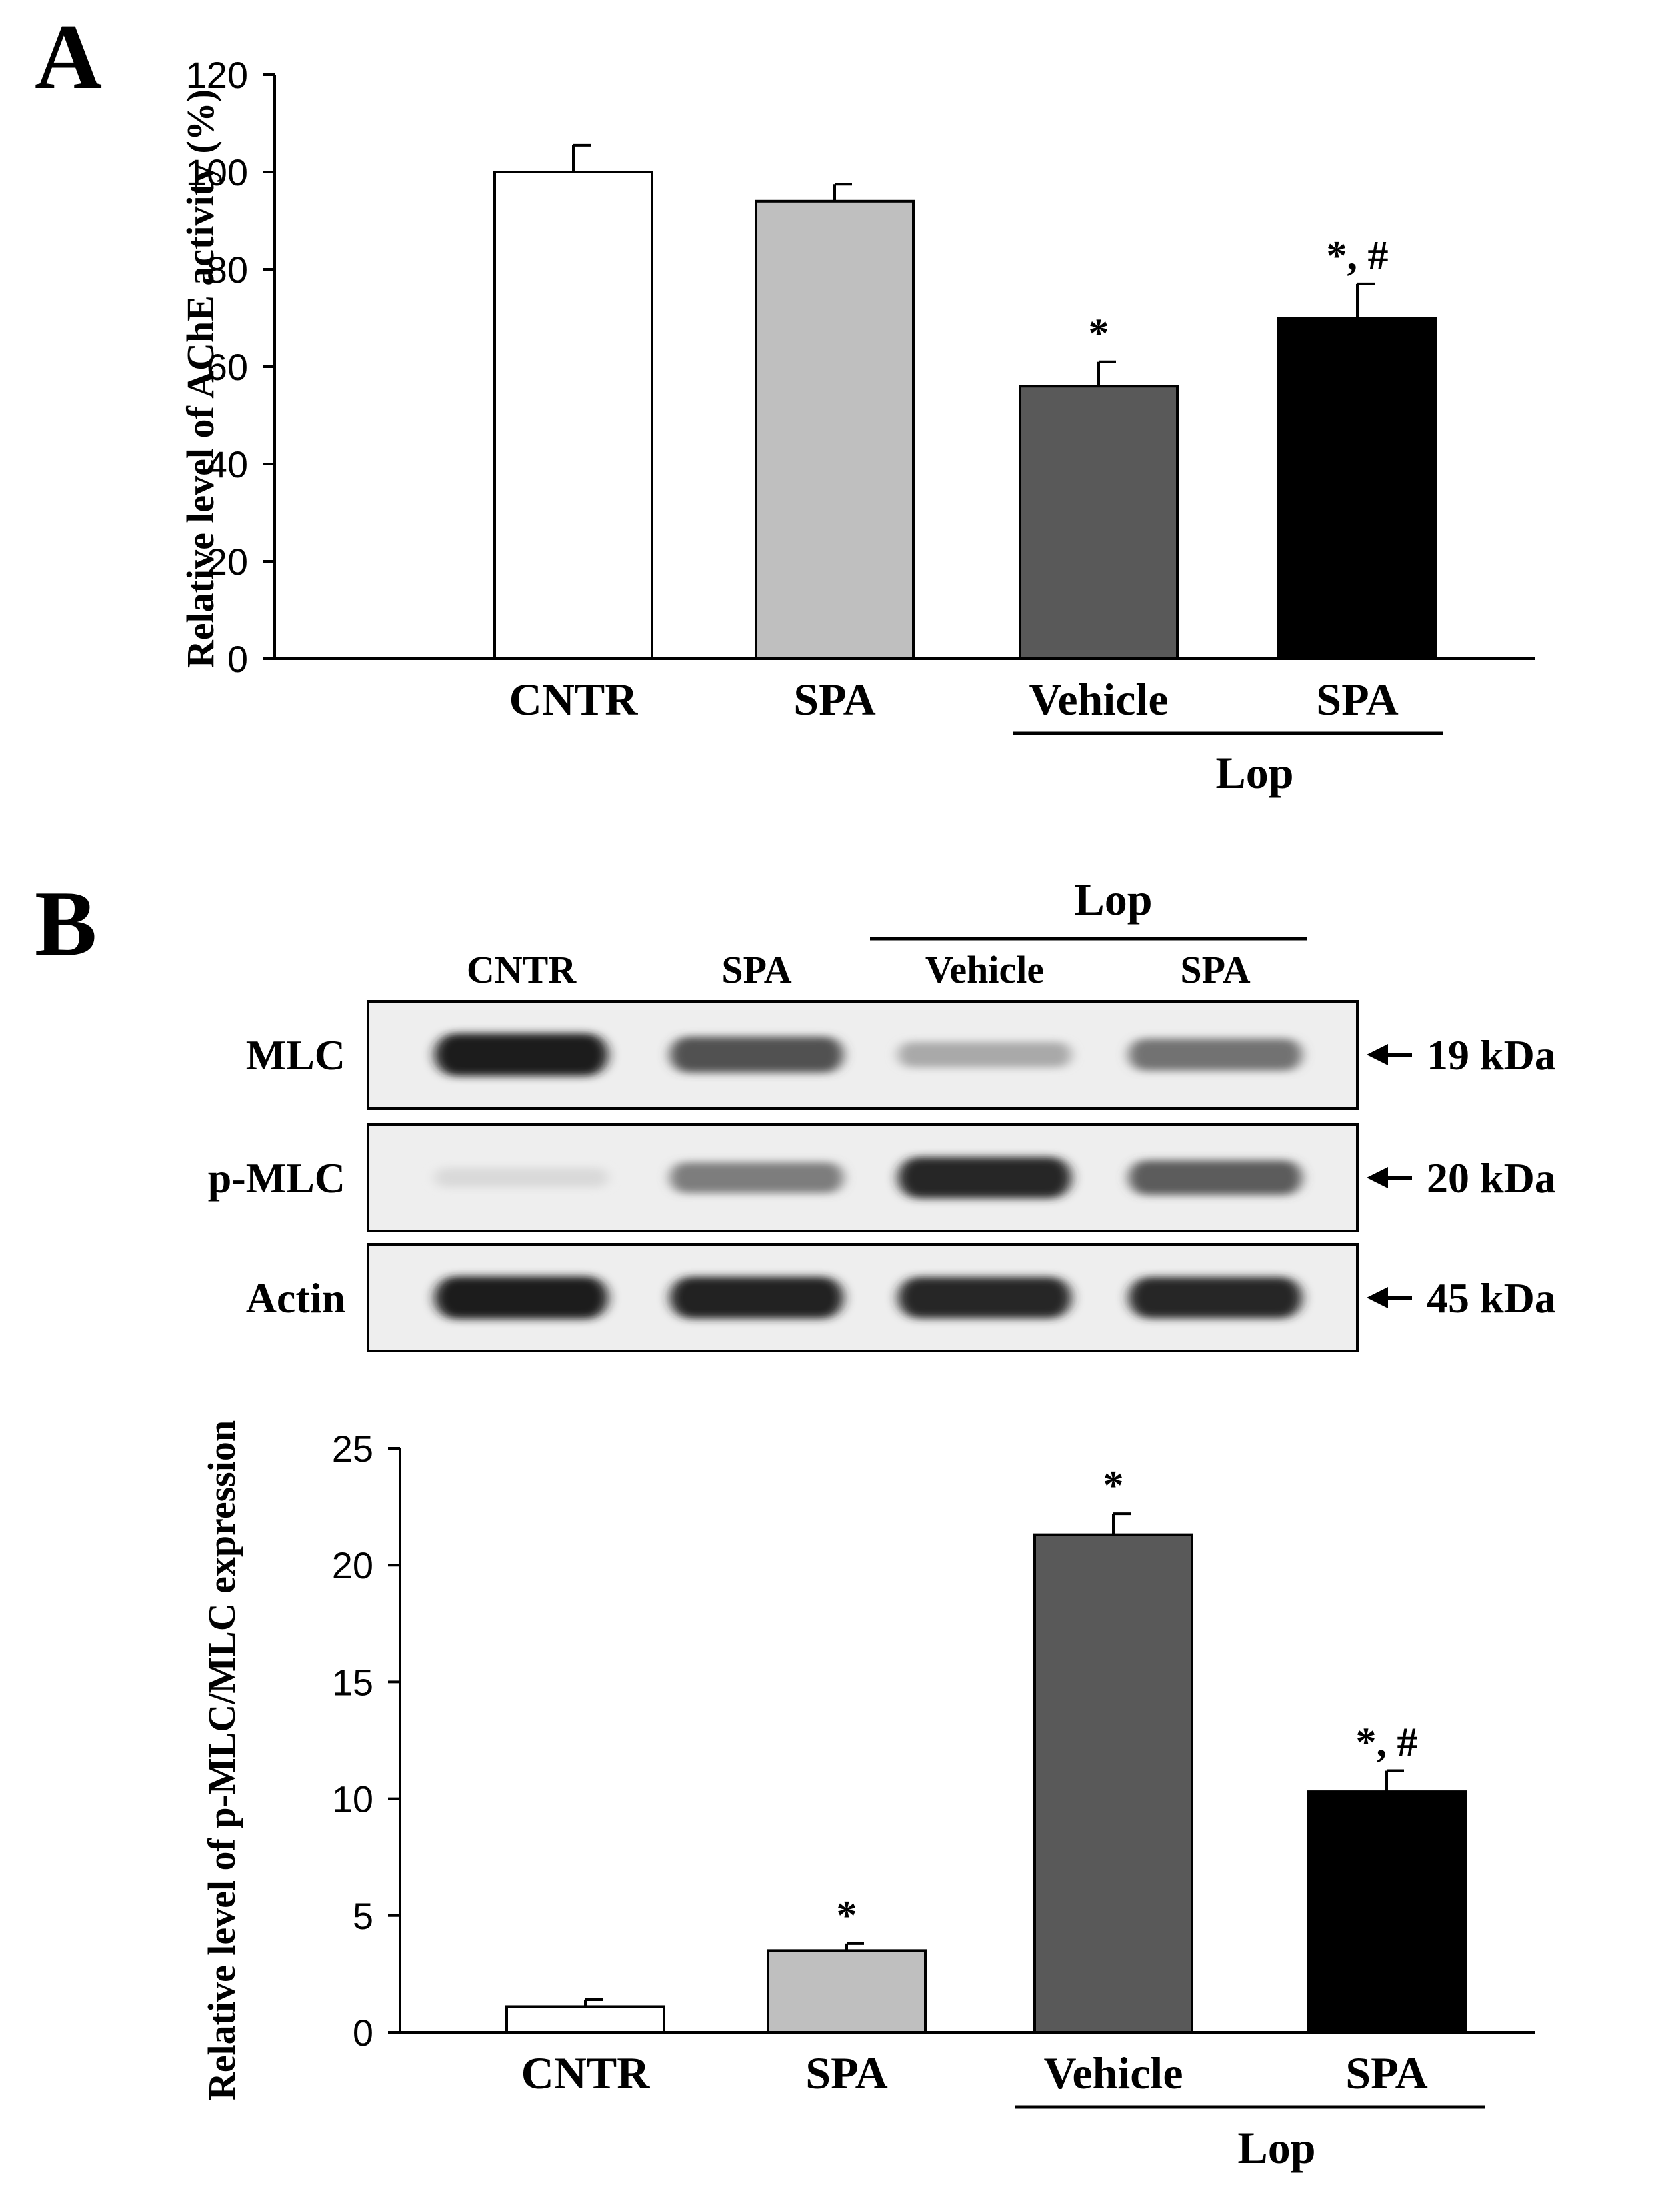 This screenshot has width=1680, height=2203. Describe the element at coordinates (1387, 1743) in the screenshot. I see `b-significance-label: *, #` at that location.